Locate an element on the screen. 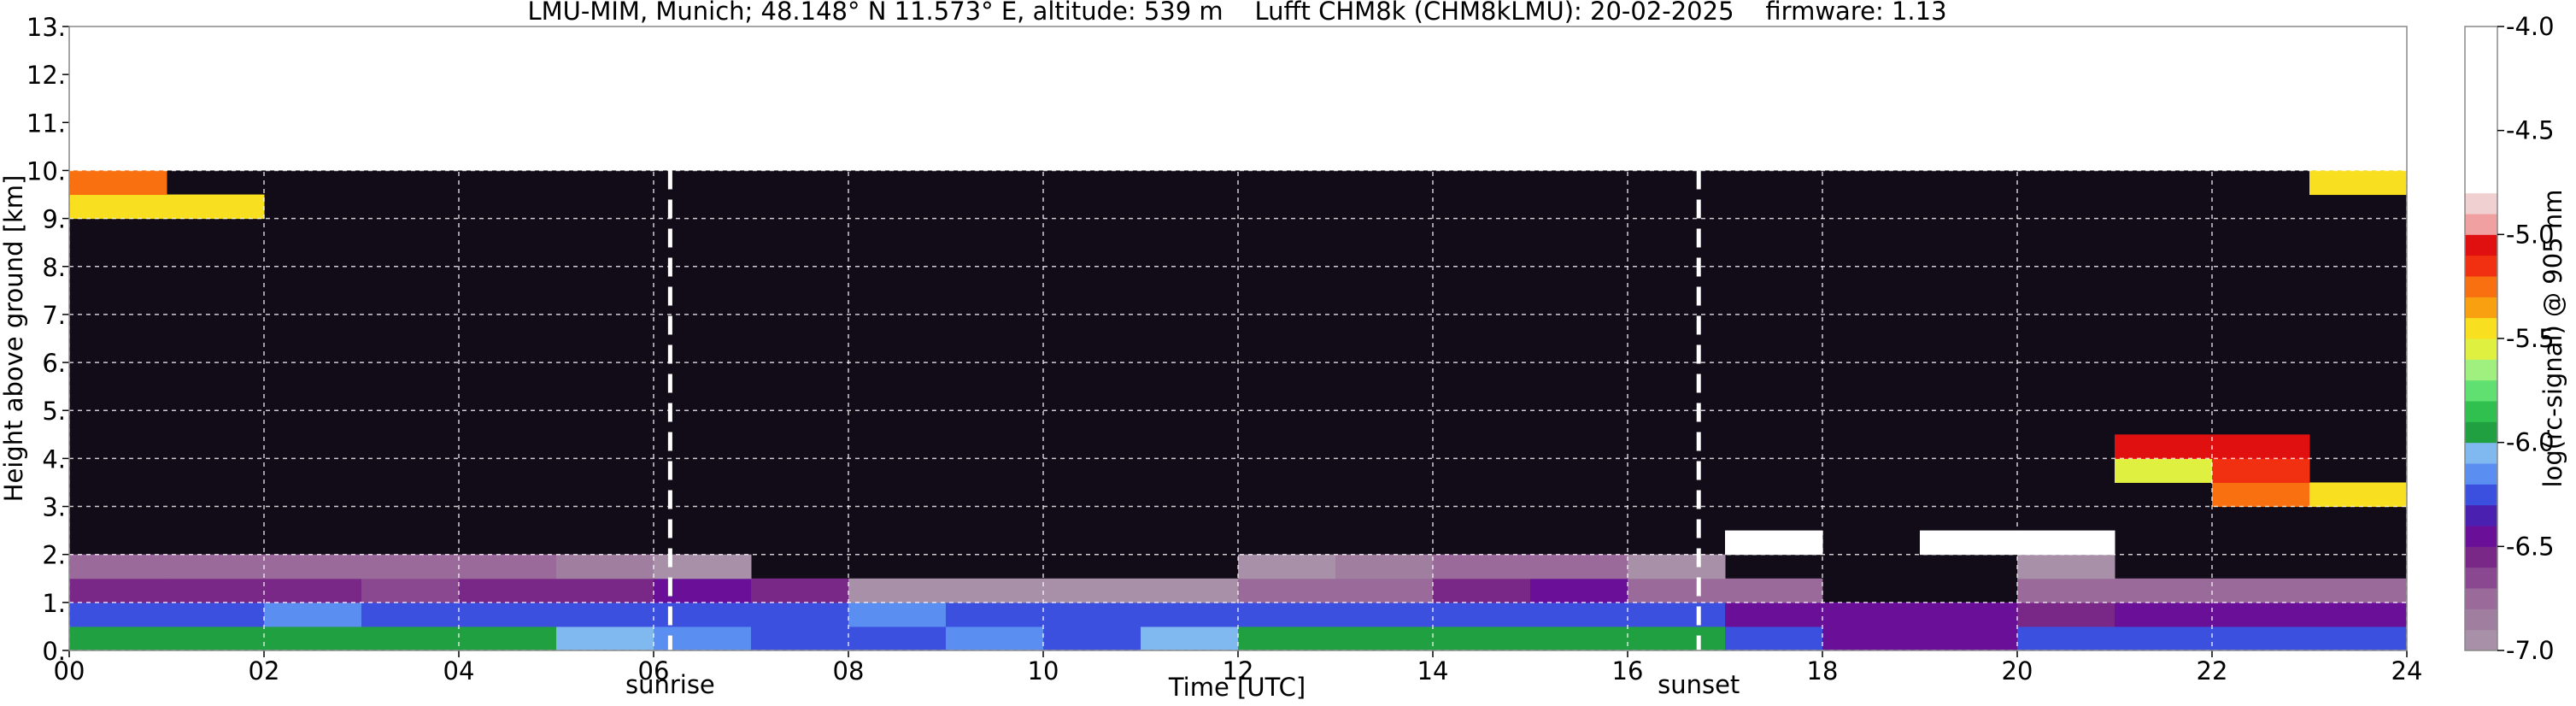 The image size is (2576, 706). colorbar-tick-label: -7.0 is located at coordinates (2530, 650).